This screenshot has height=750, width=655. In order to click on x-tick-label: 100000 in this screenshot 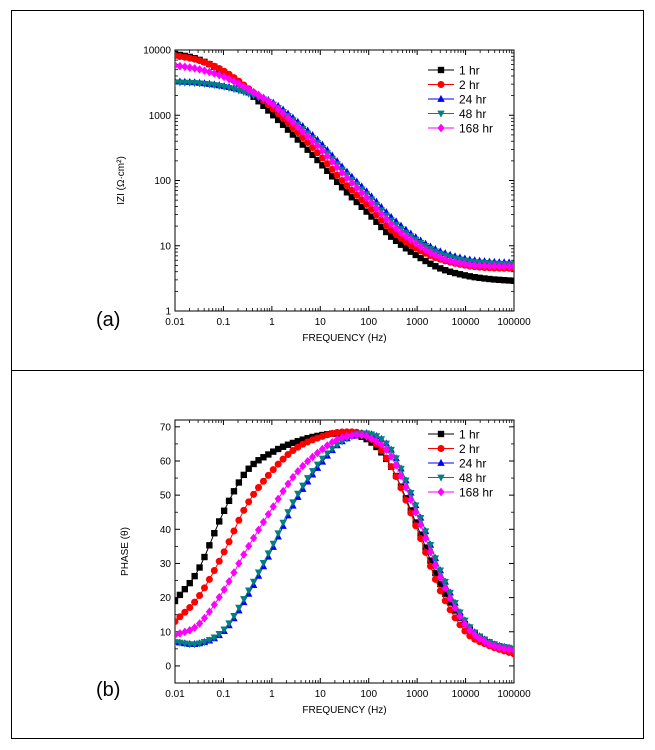, I will do `click(514, 322)`.